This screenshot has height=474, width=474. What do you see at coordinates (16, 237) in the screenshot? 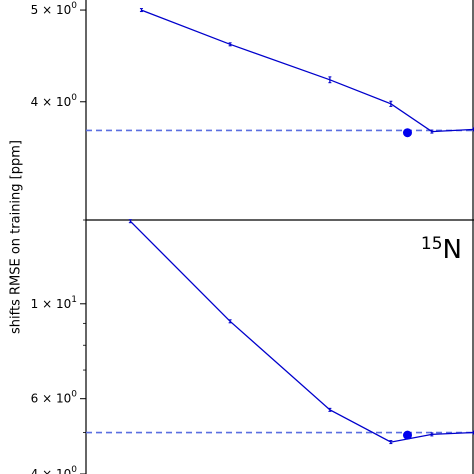
I see `y-axis-label: shifts RMSE on training [ppm]` at bounding box center [16, 237].